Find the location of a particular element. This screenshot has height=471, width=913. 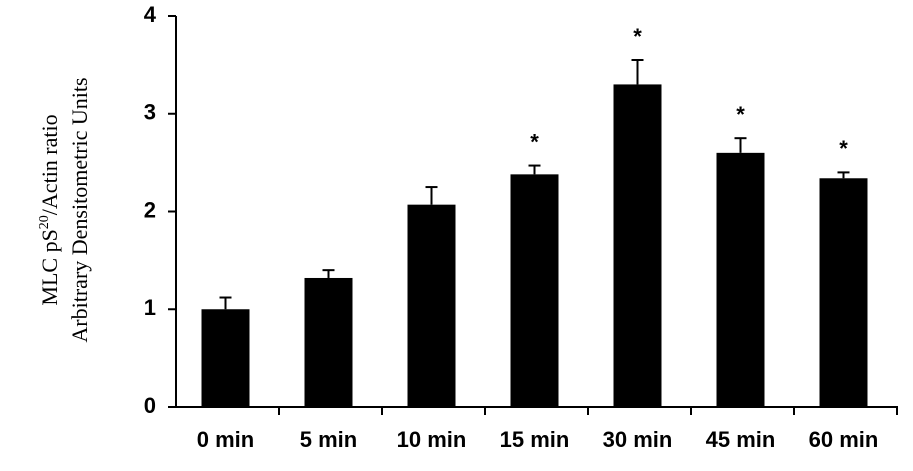

y-title-part: 20 is located at coordinates (44, 222).